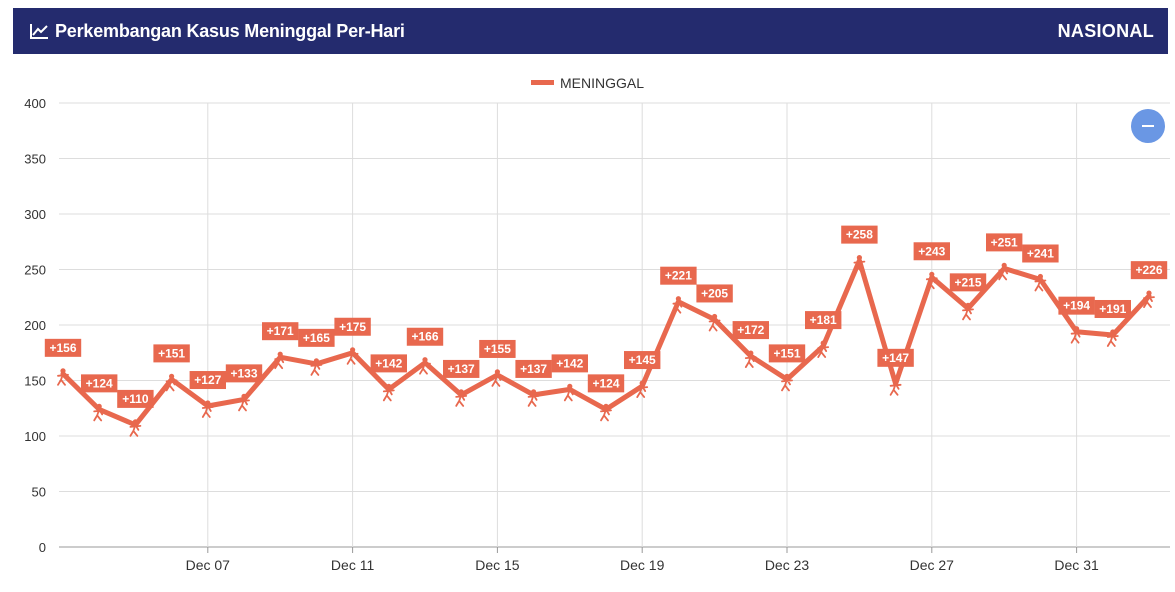 The width and height of the screenshot is (1175, 592). I want to click on legend-swatch, so click(542, 82).